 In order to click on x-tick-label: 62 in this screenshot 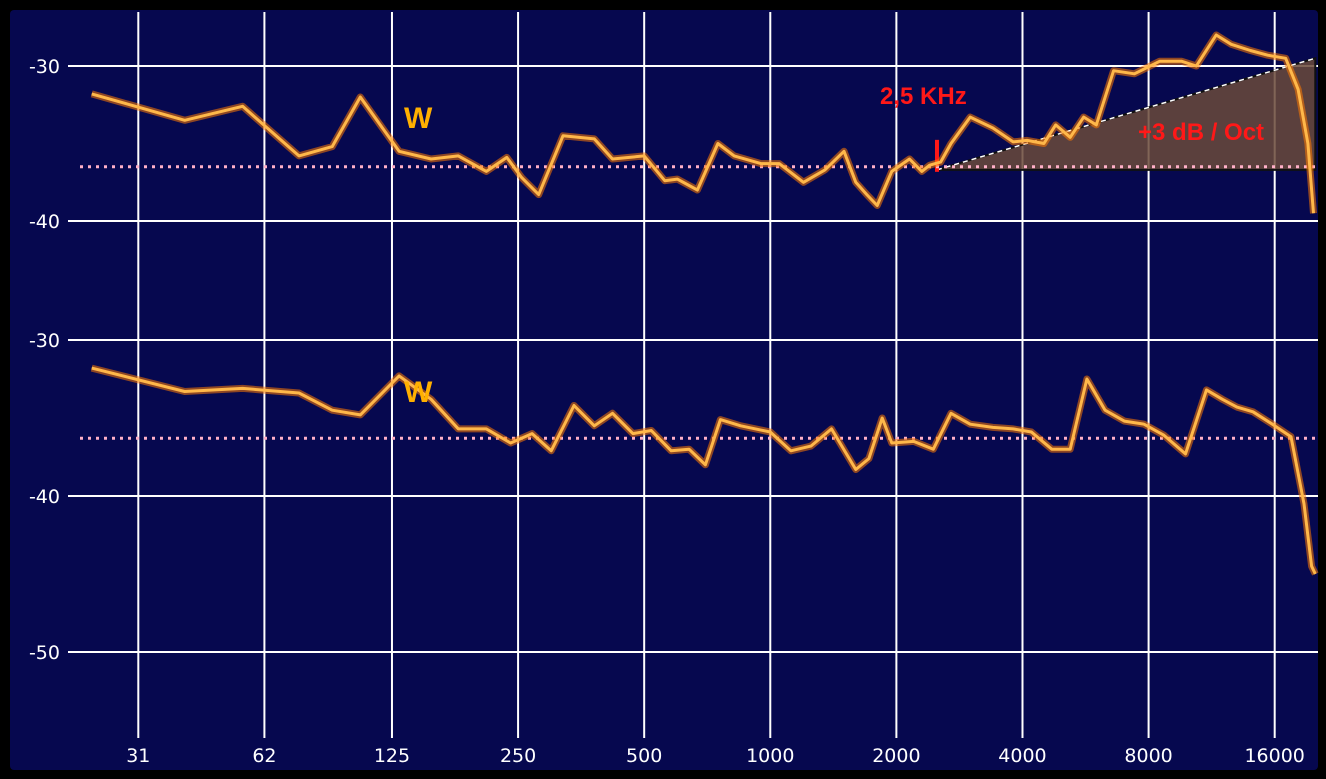, I will do `click(264, 756)`.